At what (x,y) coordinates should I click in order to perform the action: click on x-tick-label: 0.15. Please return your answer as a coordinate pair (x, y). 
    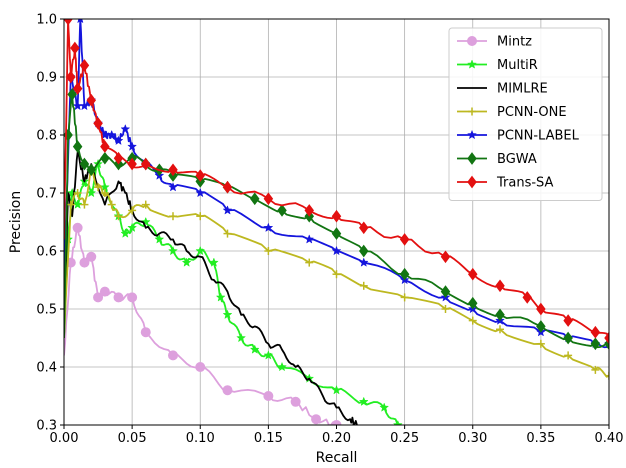
    Looking at the image, I should click on (268, 438).